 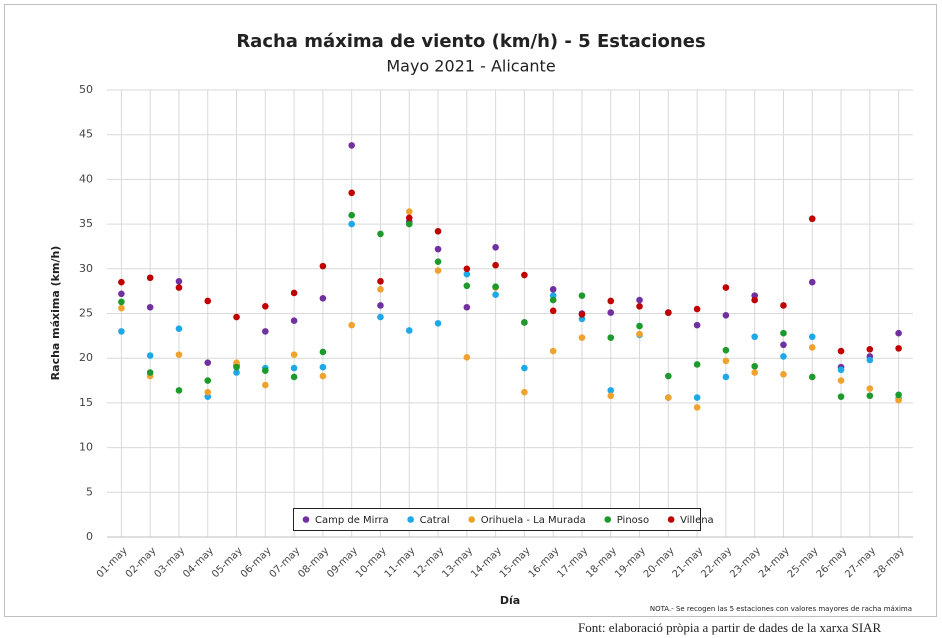 I want to click on x-tick-label: 15-may, so click(x=515, y=562).